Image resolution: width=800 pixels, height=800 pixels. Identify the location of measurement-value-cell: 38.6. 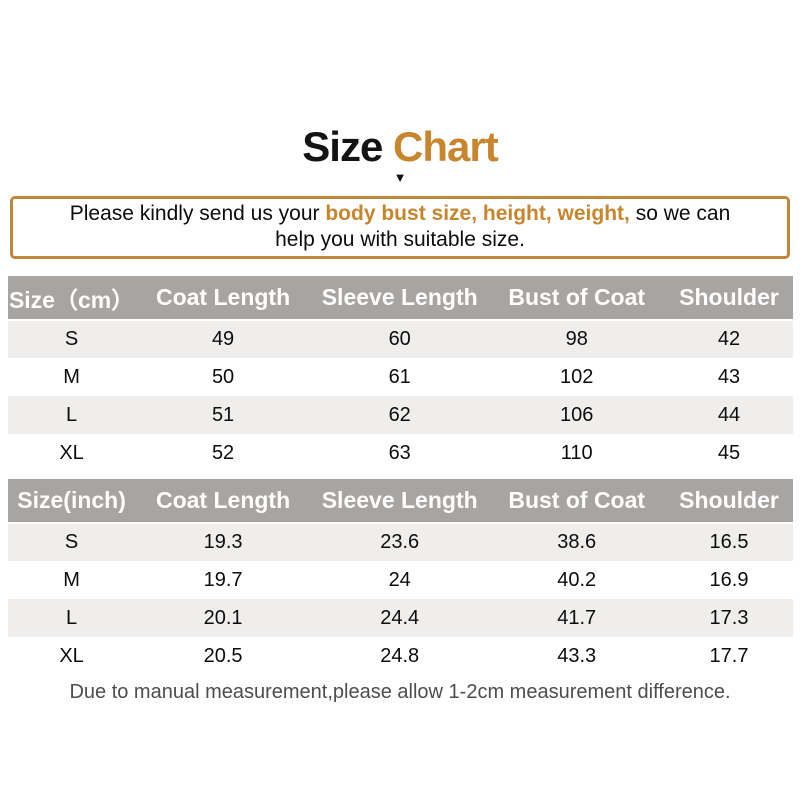
(577, 542).